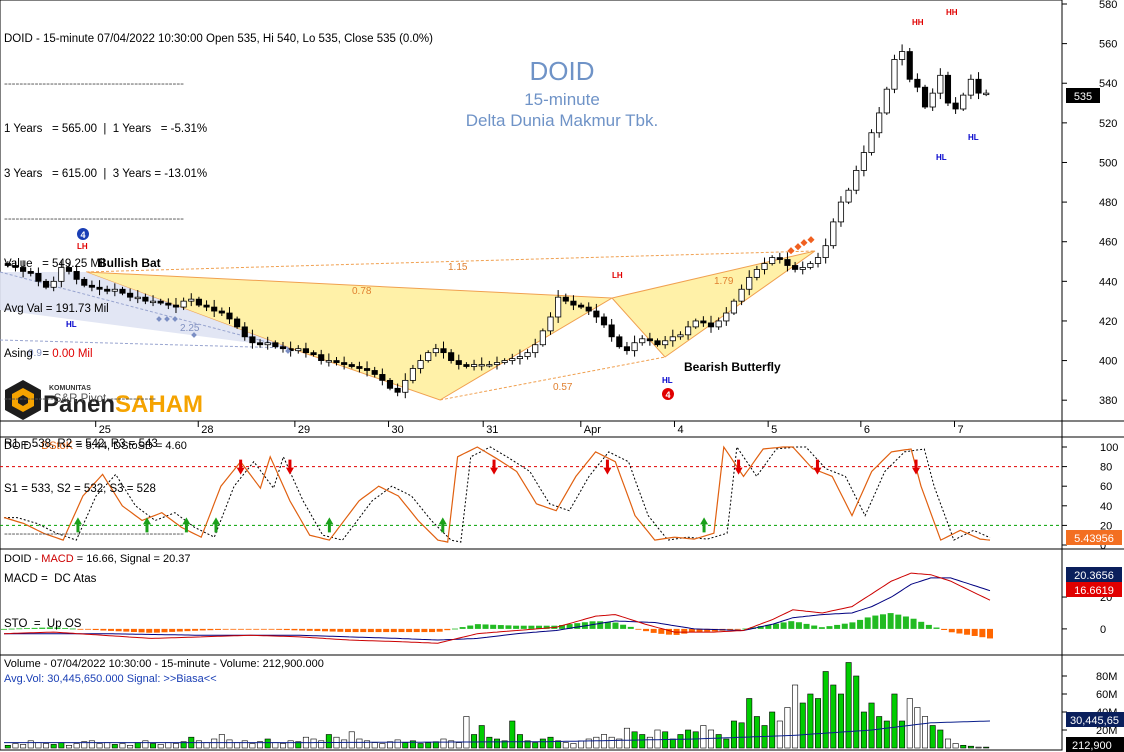  Describe the element at coordinates (774, 430) in the screenshot. I see `x-tick-label: 5` at that location.